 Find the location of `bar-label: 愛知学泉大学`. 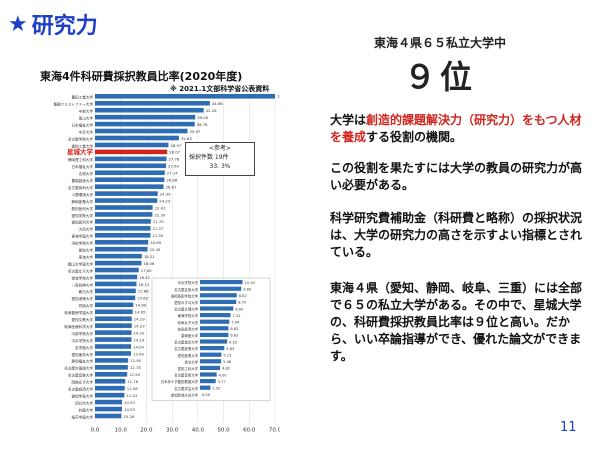

bar-label: 愛知学泉大学 is located at coordinates (82, 395).